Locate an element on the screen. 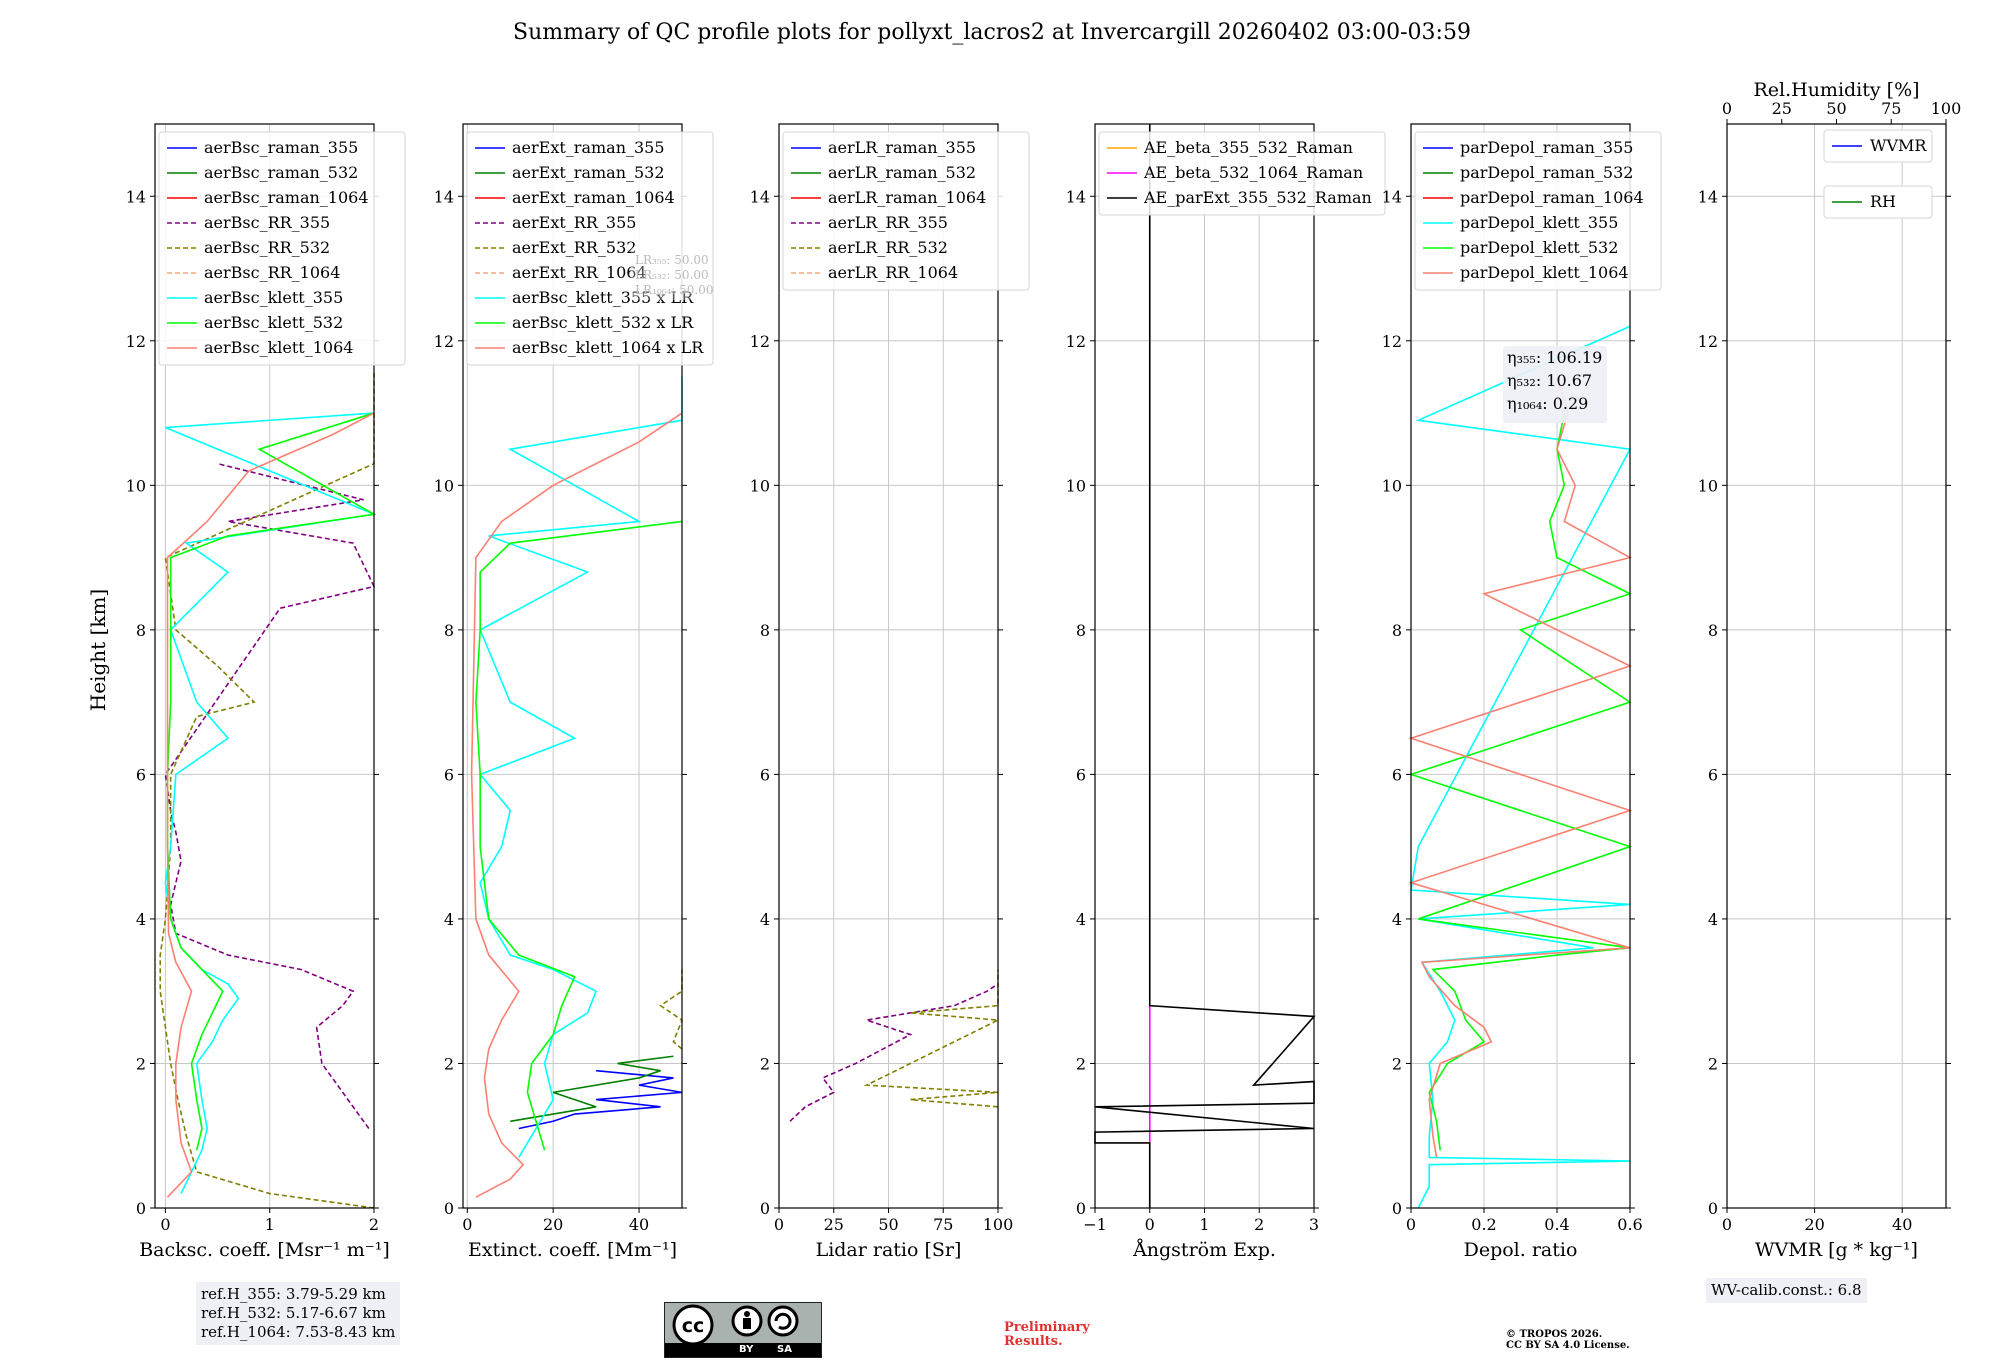 The width and height of the screenshot is (2000, 1360). legend-entry: aerExt_raman_355 is located at coordinates (588, 147).